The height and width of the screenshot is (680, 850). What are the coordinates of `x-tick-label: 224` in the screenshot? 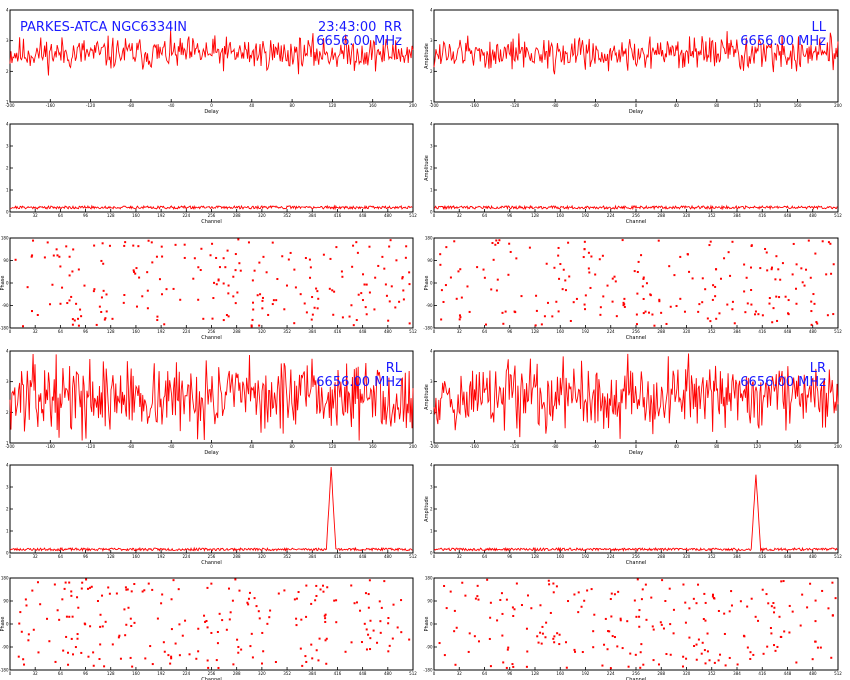 It's located at (186, 215).